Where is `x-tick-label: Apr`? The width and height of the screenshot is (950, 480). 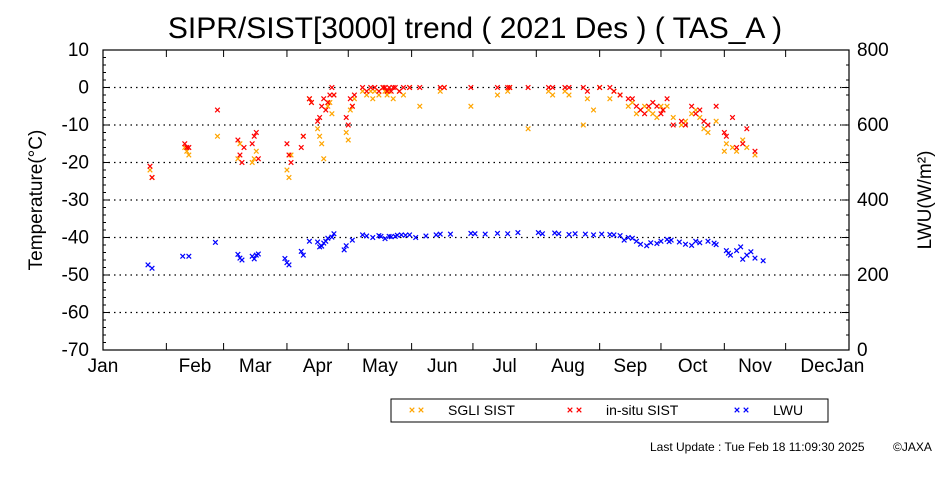 x-tick-label: Apr is located at coordinates (318, 366).